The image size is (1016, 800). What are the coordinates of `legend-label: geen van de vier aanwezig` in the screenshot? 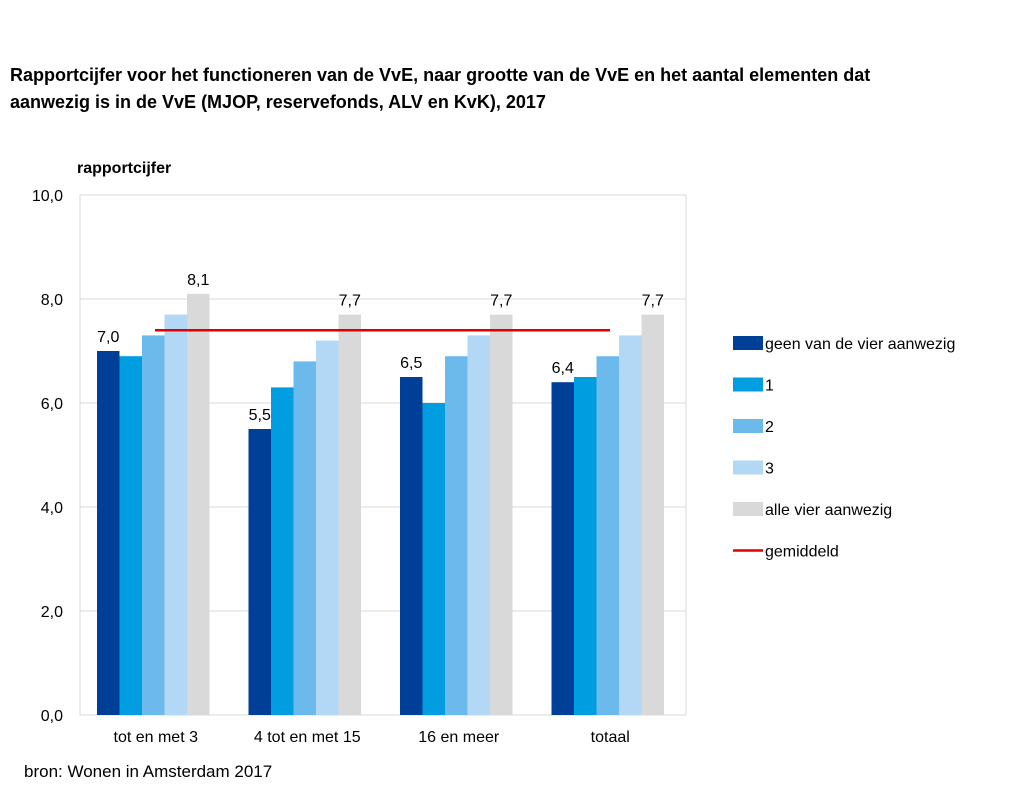 It's located at (860, 344).